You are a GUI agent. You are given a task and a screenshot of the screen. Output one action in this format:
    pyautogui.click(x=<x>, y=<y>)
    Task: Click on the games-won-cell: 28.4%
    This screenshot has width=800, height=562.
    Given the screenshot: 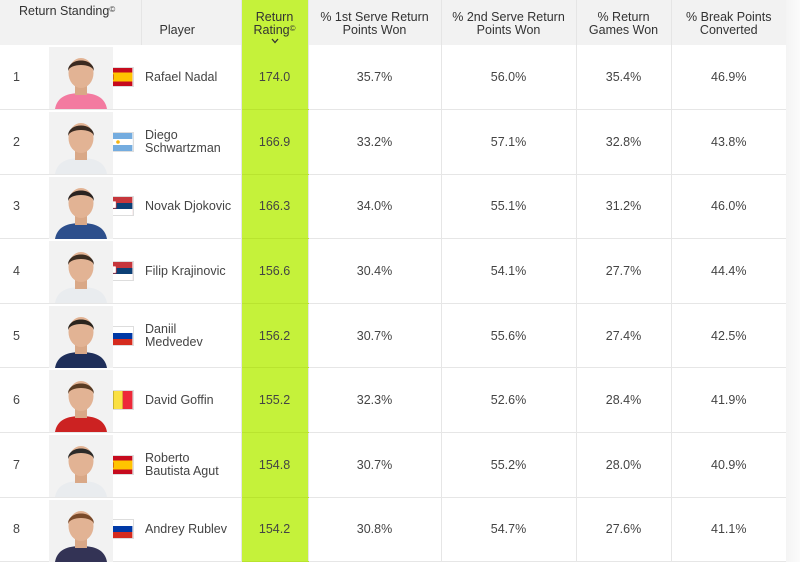 What is the action you would take?
    pyautogui.click(x=624, y=400)
    